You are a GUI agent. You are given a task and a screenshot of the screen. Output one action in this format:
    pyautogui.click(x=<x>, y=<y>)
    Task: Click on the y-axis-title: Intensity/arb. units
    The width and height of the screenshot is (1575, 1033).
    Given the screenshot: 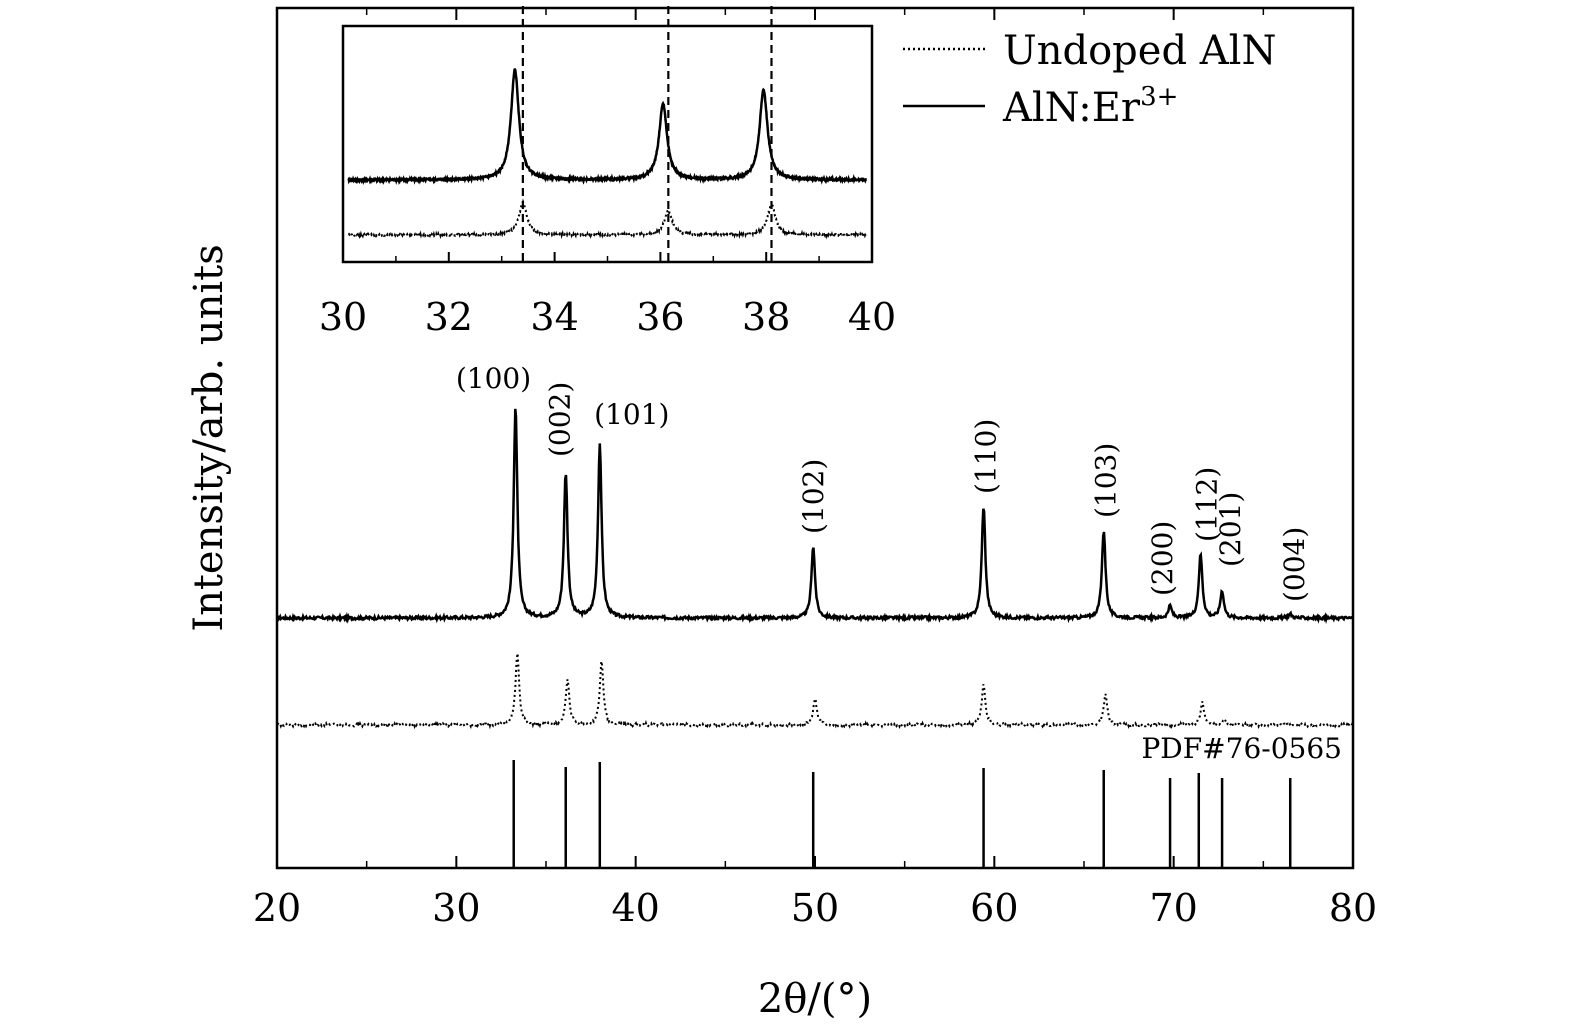 What is the action you would take?
    pyautogui.click(x=209, y=437)
    